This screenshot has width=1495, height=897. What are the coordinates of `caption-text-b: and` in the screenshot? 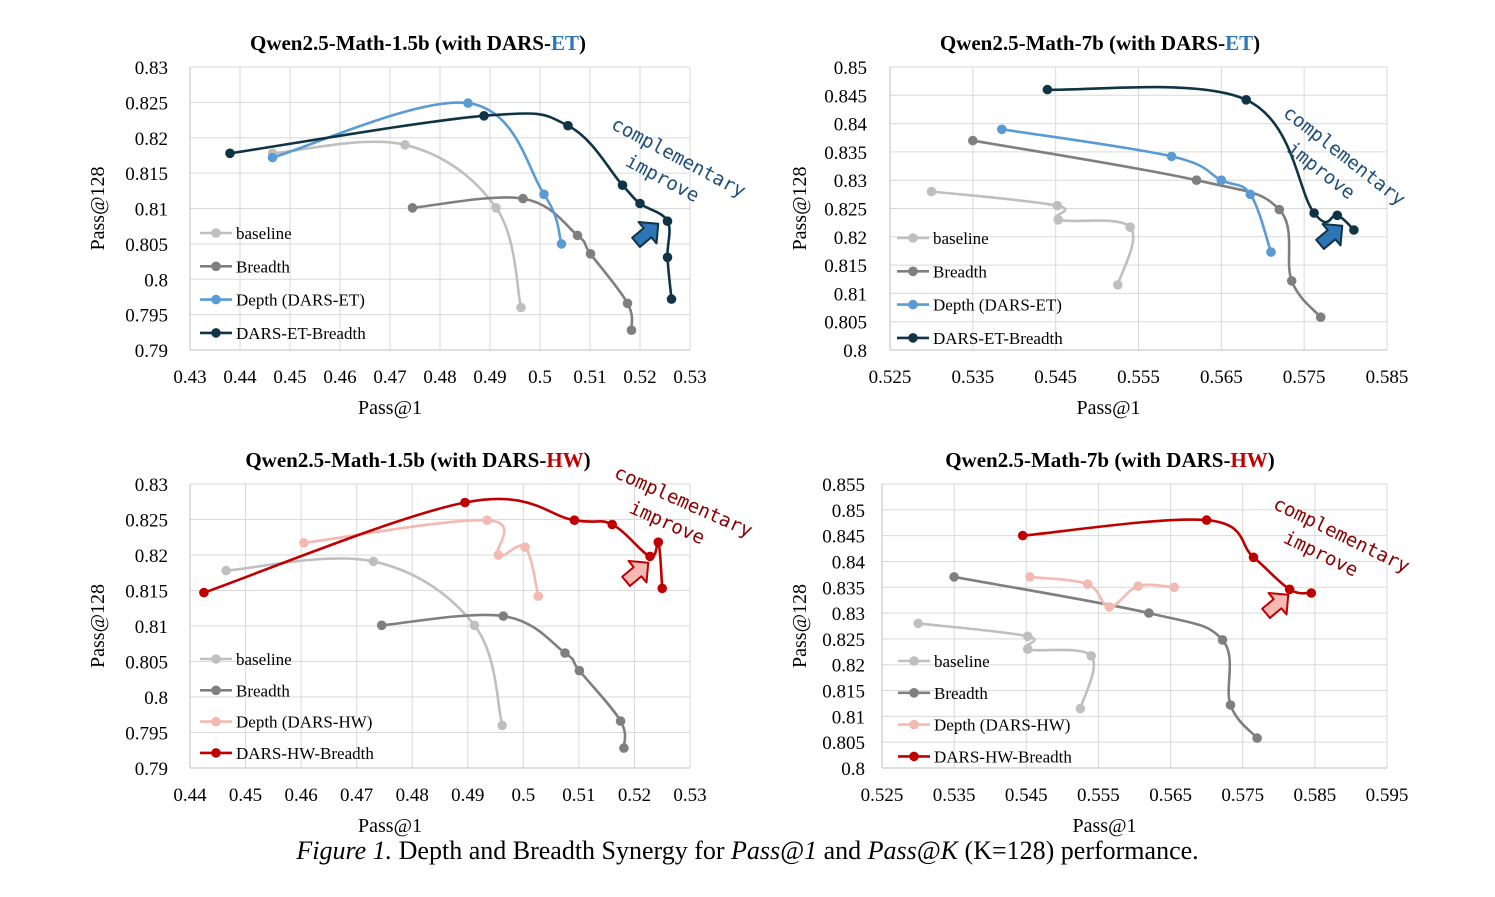 It's located at (842, 850).